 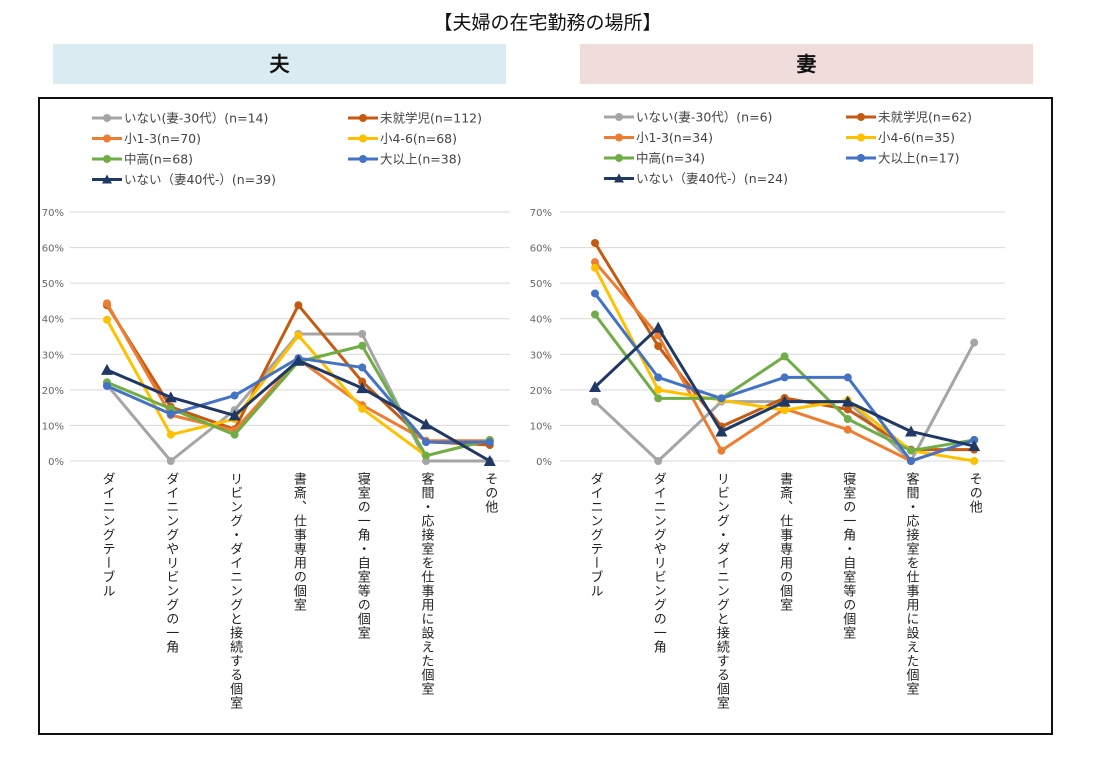 What do you see at coordinates (418, 138) in the screenshot?
I see `legend-label: 小4-6(n=68)` at bounding box center [418, 138].